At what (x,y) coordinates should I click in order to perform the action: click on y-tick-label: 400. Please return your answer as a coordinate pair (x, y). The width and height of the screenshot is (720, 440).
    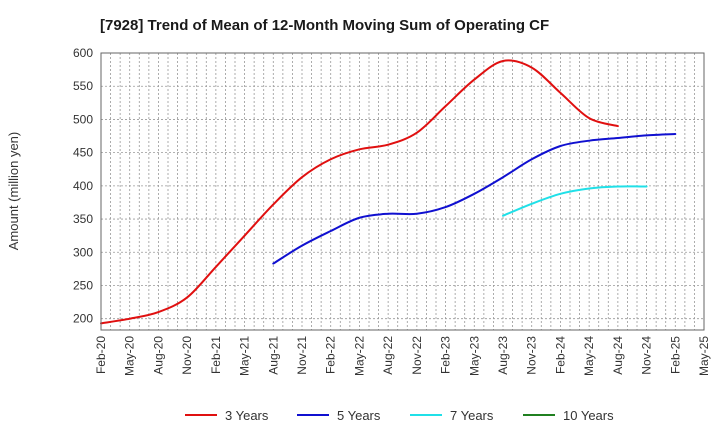
    Looking at the image, I should click on (83, 186).